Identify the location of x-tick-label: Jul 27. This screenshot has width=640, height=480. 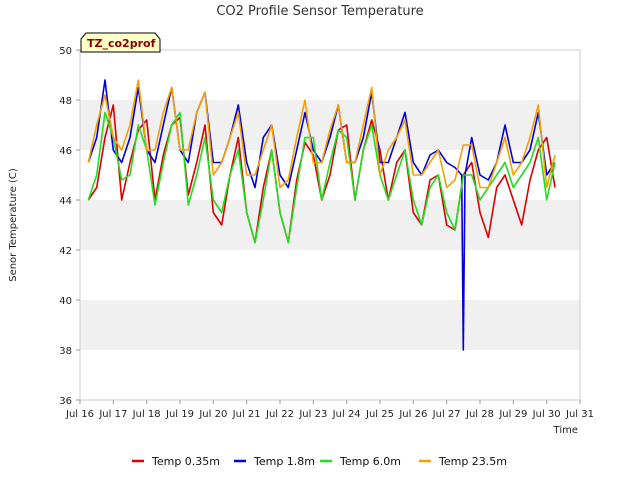
(446, 414).